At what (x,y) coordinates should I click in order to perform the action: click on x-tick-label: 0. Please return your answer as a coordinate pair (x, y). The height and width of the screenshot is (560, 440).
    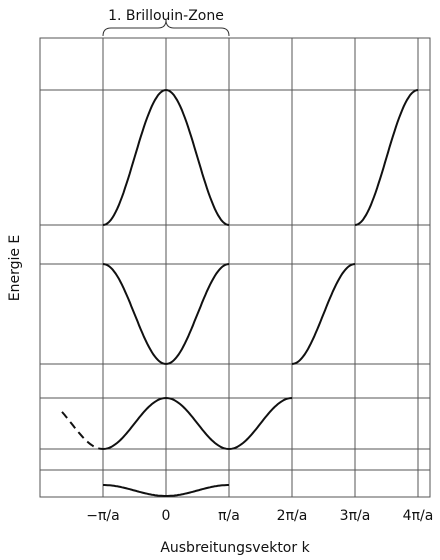
    Looking at the image, I should click on (166, 516).